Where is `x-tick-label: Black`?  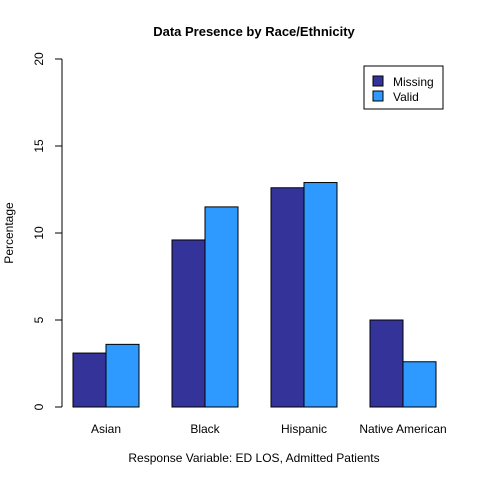 x-tick-label: Black is located at coordinates (205, 429).